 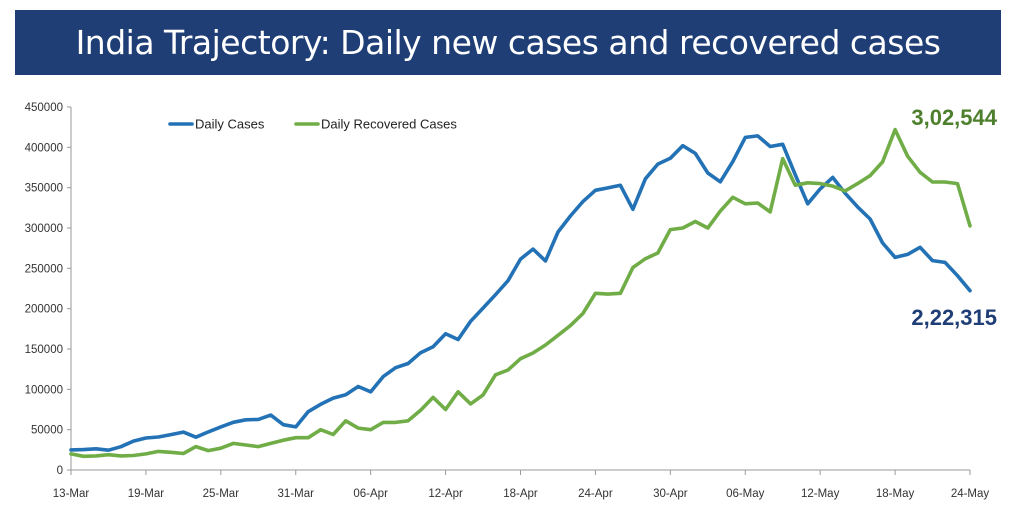 I want to click on x-tick-label: 06-May, so click(x=745, y=494).